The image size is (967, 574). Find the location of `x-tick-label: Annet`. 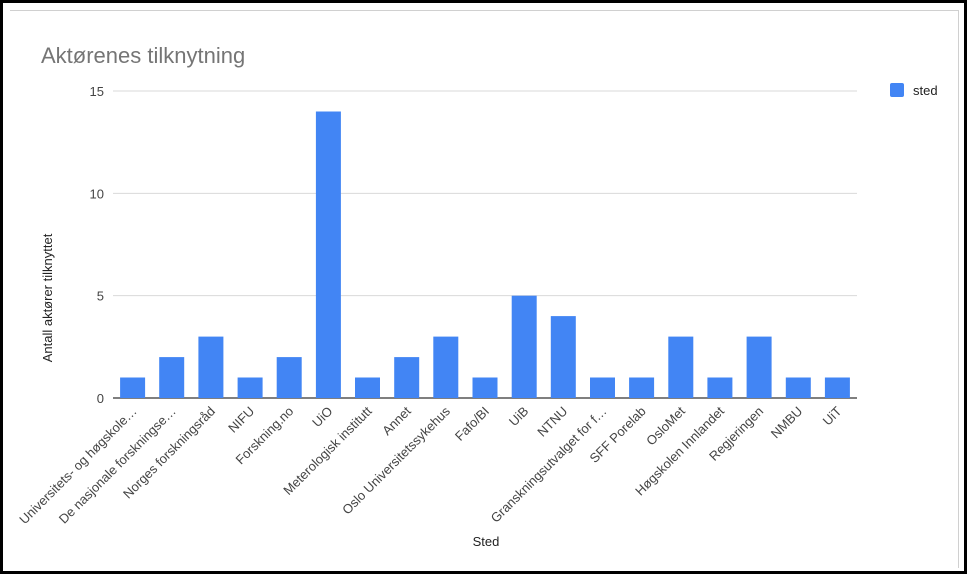

x-tick-label: Annet is located at coordinates (396, 420).